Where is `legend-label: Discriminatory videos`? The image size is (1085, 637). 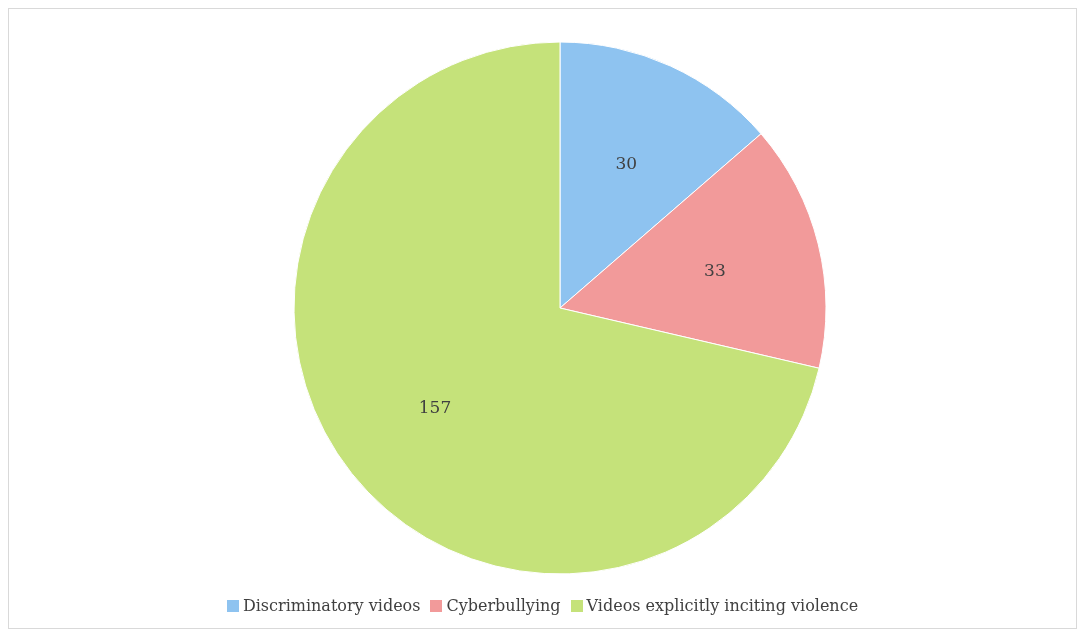
legend-label: Discriminatory videos is located at coordinates (331, 605).